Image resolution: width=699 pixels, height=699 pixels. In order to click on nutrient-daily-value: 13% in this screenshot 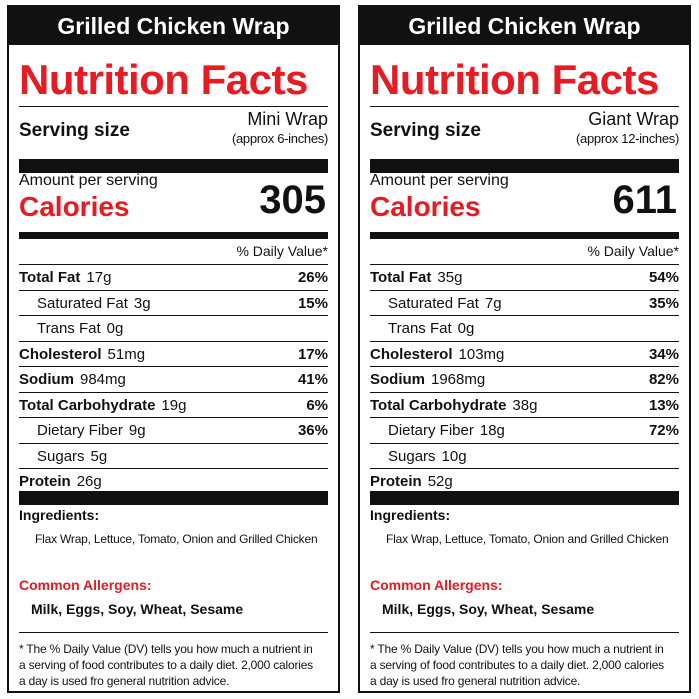, I will do `click(663, 405)`.